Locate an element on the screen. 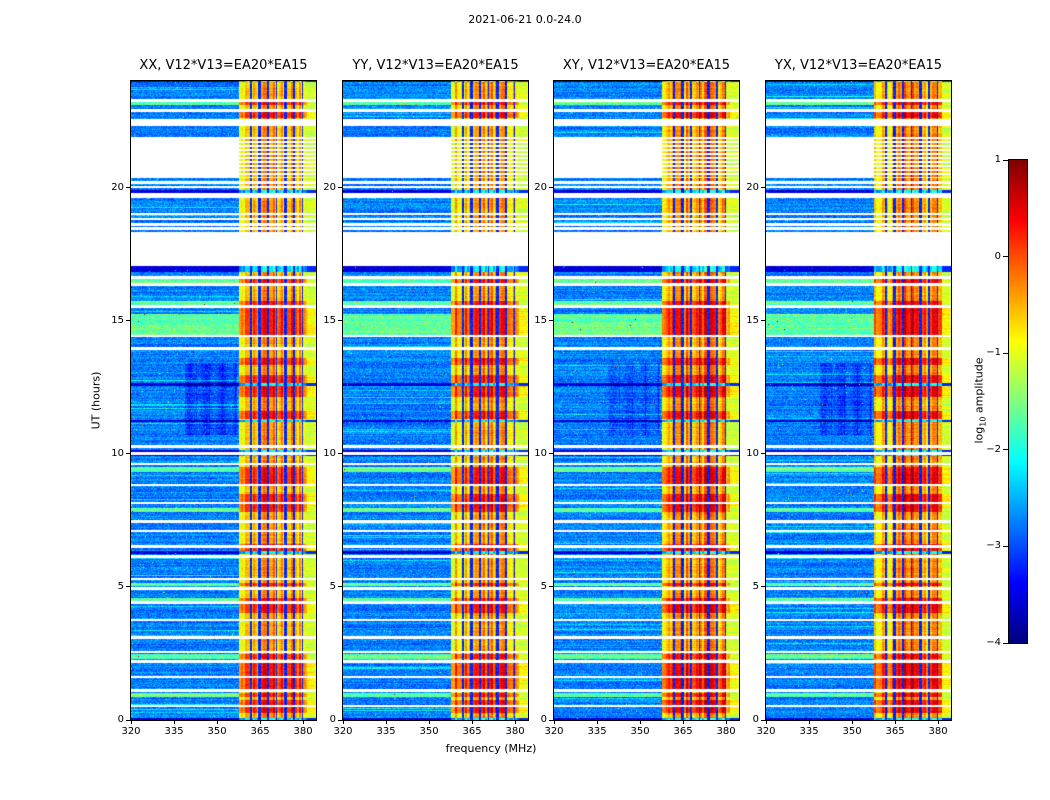 This screenshot has height=800, width=1050. colorbar-gradient is located at coordinates (1018, 401).